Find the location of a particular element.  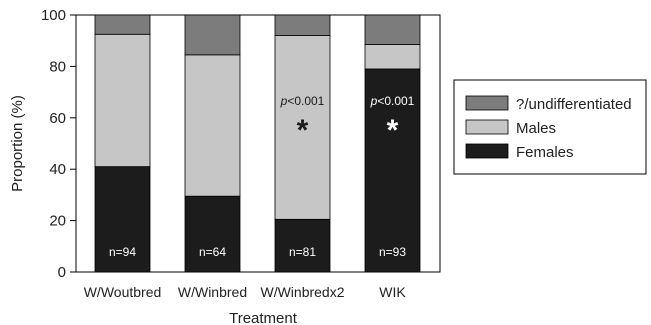

bar-segment-females is located at coordinates (212, 234).